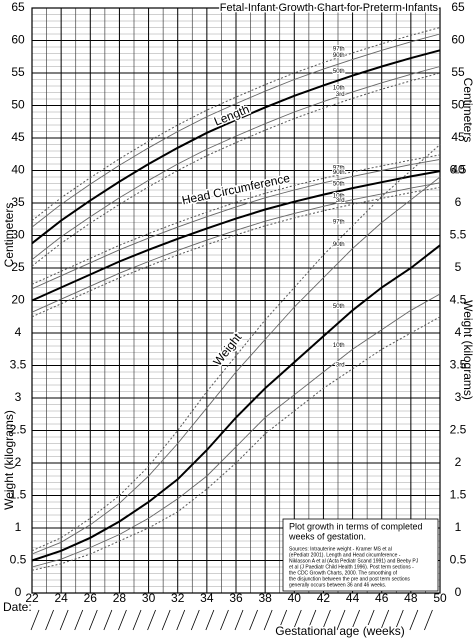 This screenshot has height=640, width=476. What do you see at coordinates (18, 430) in the screenshot?
I see `y2-tick-label: 2.5` at bounding box center [18, 430].